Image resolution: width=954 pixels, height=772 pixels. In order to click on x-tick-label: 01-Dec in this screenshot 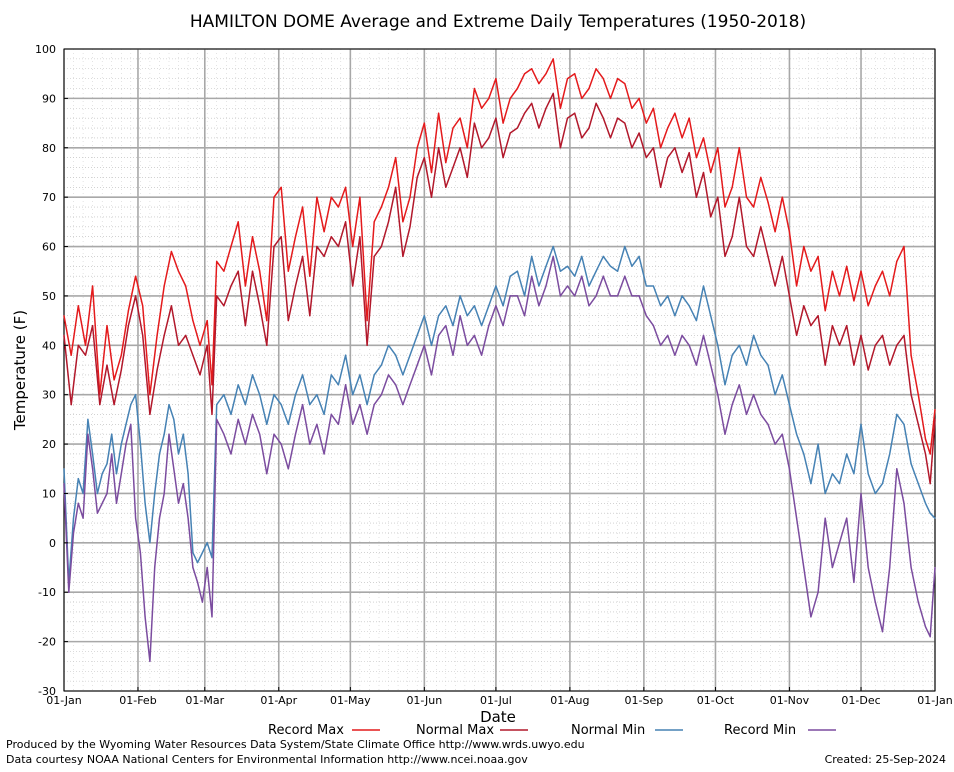, I will do `click(860, 700)`.